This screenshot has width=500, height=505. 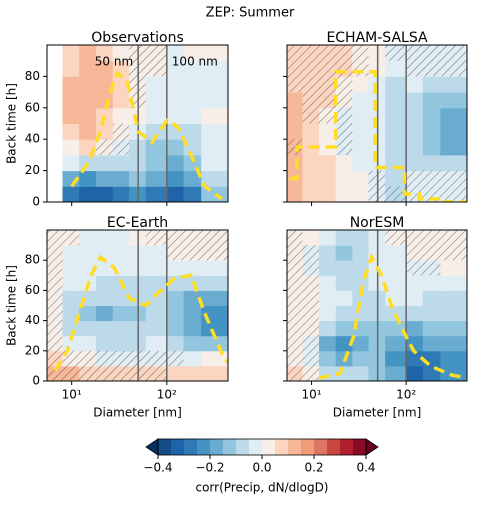 What do you see at coordinates (157, 468) in the screenshot?
I see `colorbar-tick-label: −0.4` at bounding box center [157, 468].